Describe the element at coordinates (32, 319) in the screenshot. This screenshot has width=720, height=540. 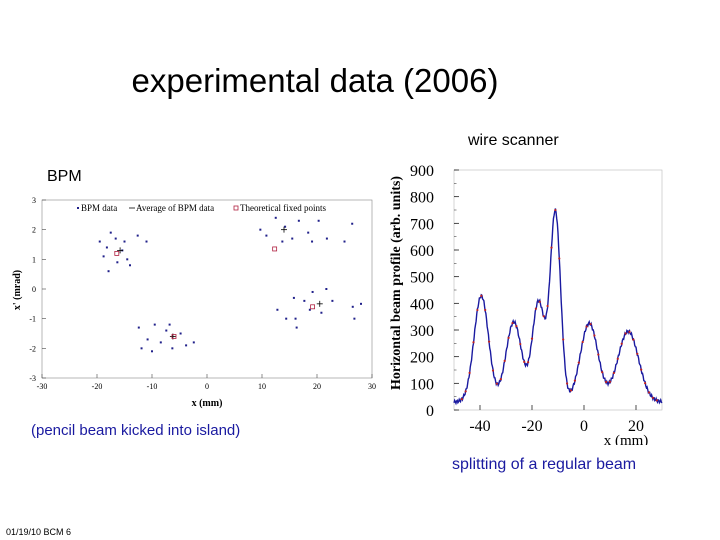
I see `bpm-y-tick-label: -1` at that location.